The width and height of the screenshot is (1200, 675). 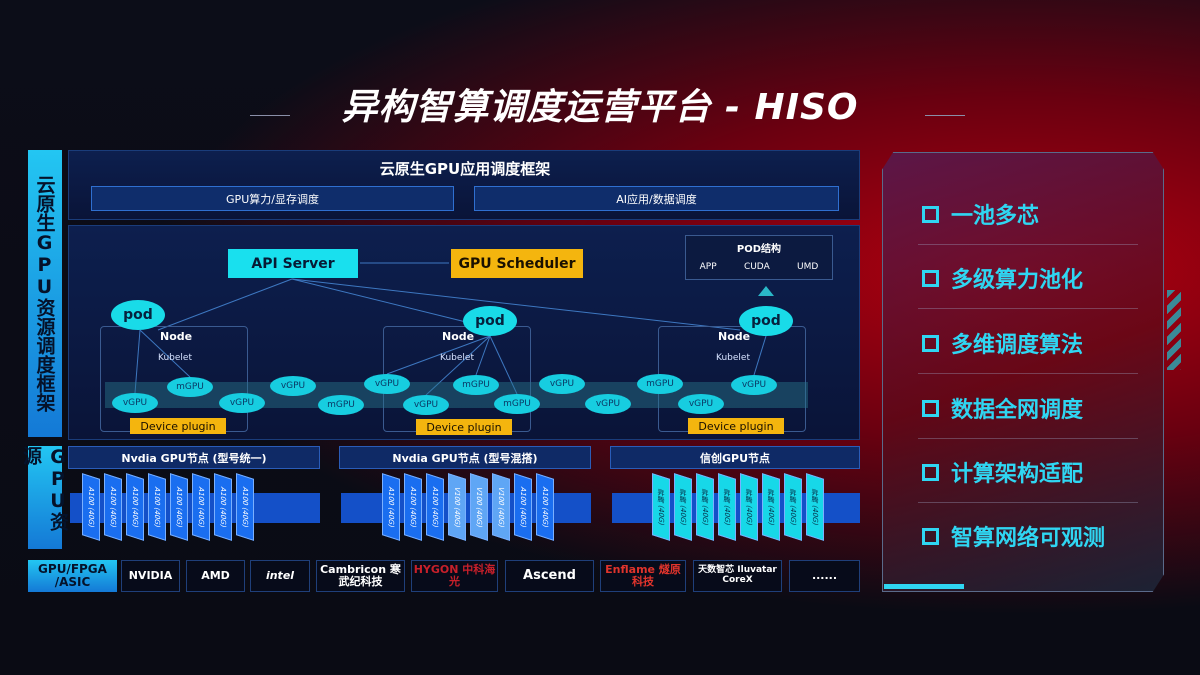 I want to click on feature-item: 智算网络可观测, so click(x=1013, y=536).